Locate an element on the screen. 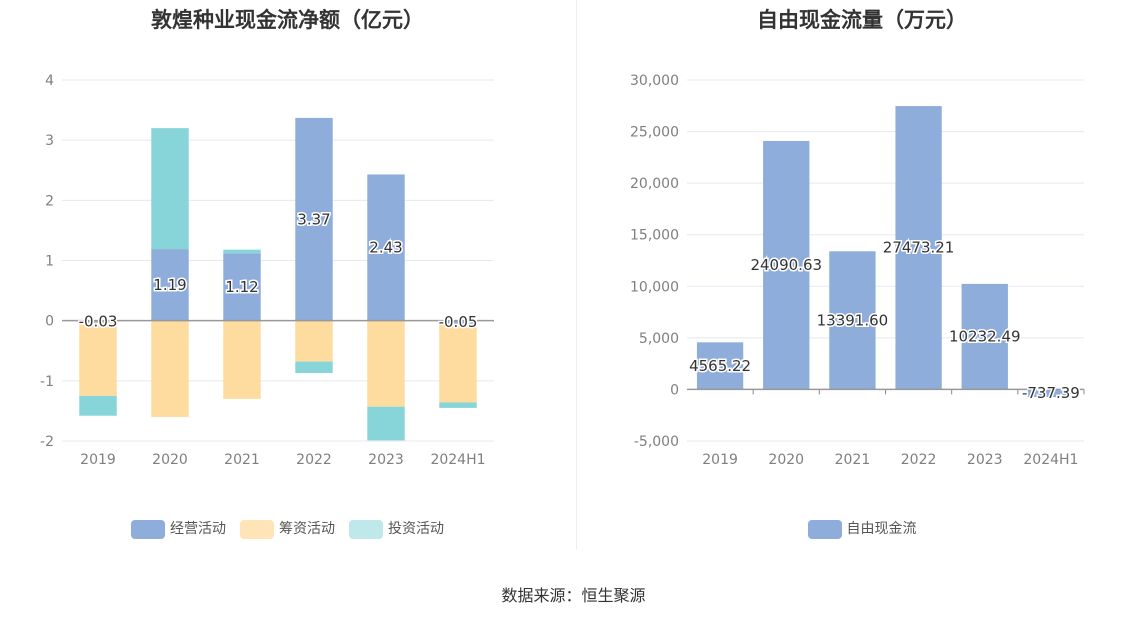 The width and height of the screenshot is (1147, 619). cash-flow-data-label: 3.37 is located at coordinates (313, 219).